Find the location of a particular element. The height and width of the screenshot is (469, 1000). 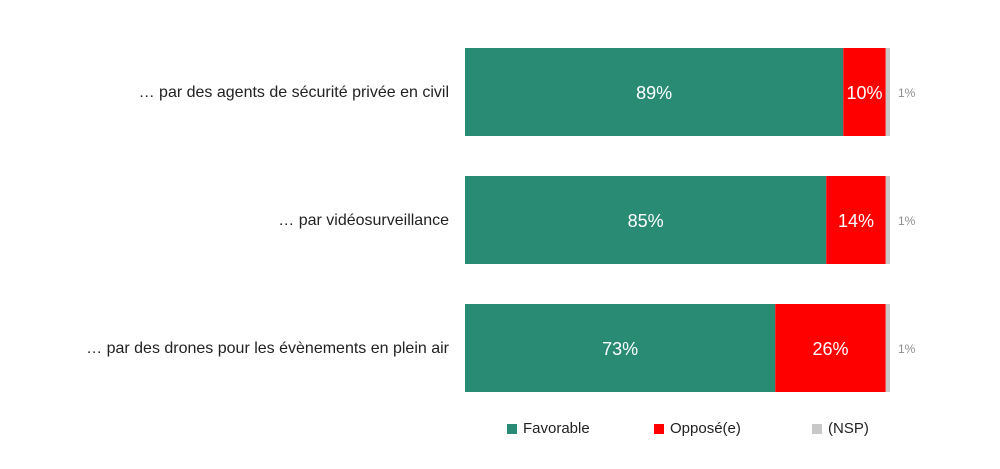

category-label: … par vidéosurveillance is located at coordinates (363, 220).